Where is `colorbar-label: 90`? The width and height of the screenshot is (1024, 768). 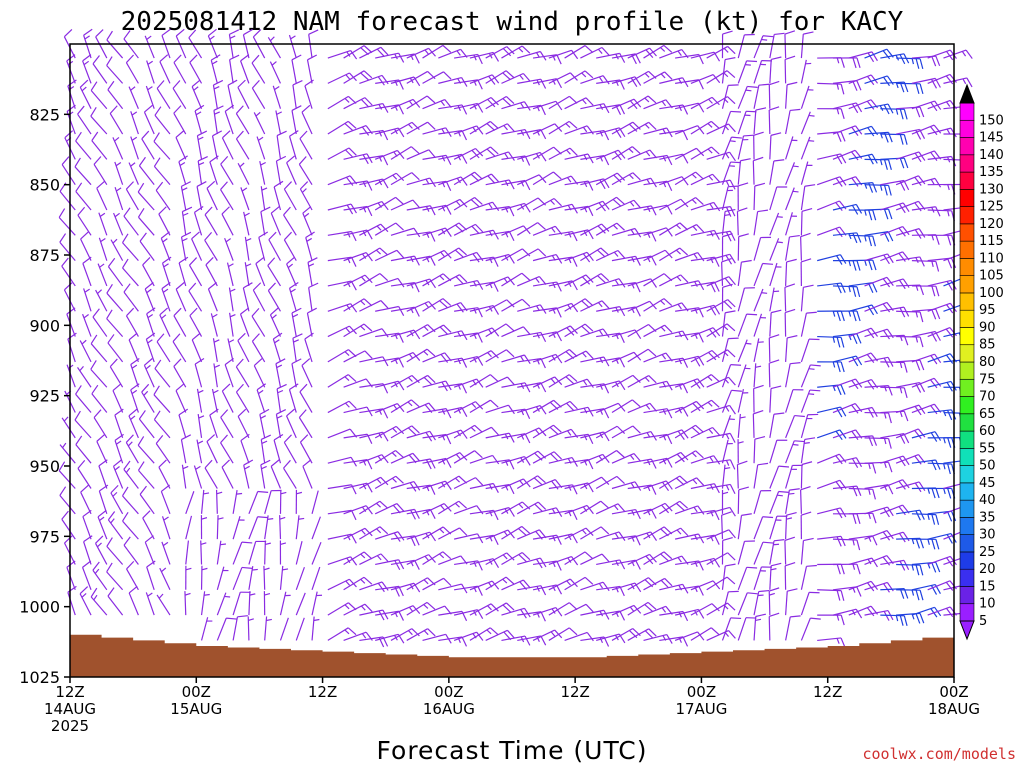 colorbar-label: 90 is located at coordinates (987, 327).